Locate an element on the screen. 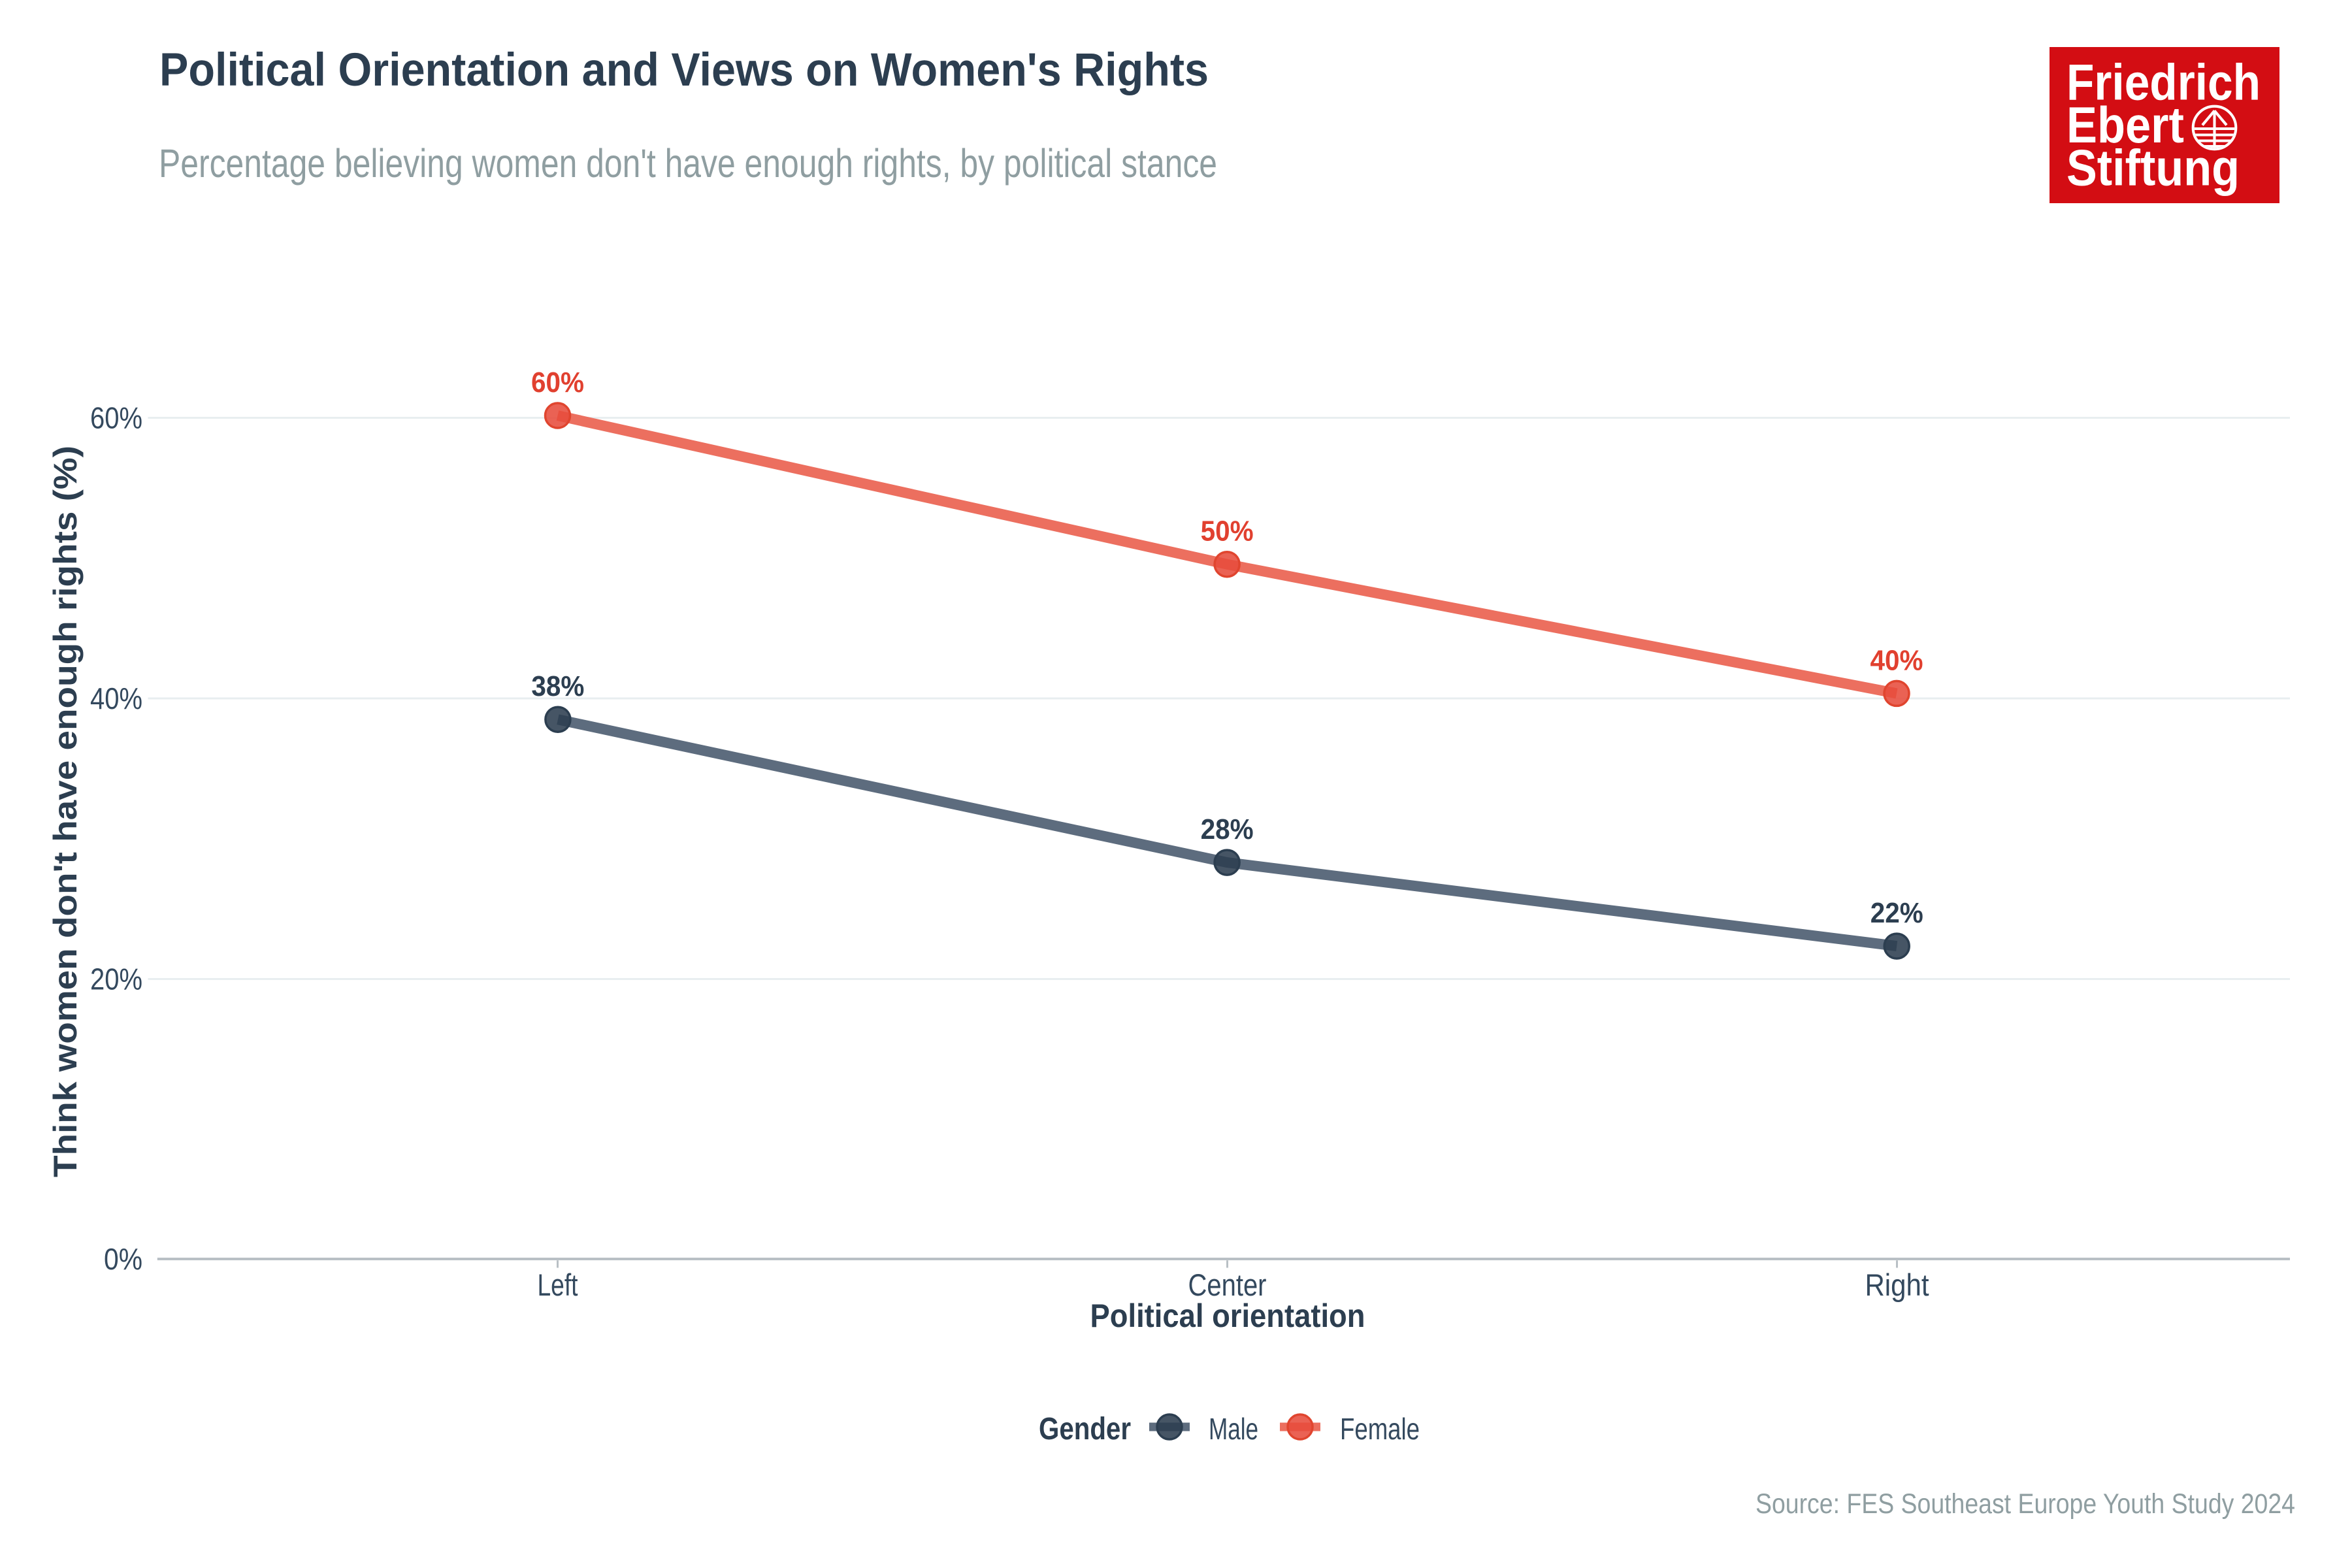  svg-text: Male is located at coordinates (1233, 1429).